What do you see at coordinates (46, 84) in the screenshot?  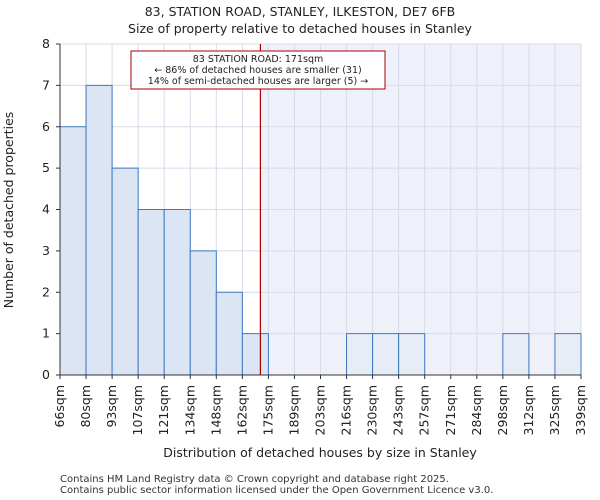 I see `y-tick-label: 7` at bounding box center [46, 84].